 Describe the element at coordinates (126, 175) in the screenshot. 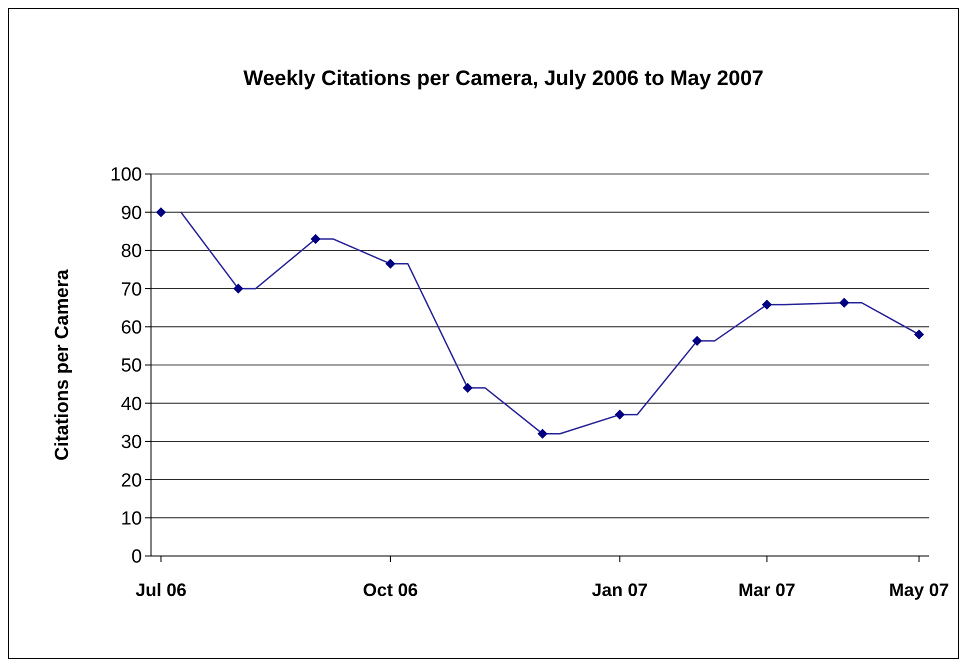

I see `y-tick-label: 100` at that location.